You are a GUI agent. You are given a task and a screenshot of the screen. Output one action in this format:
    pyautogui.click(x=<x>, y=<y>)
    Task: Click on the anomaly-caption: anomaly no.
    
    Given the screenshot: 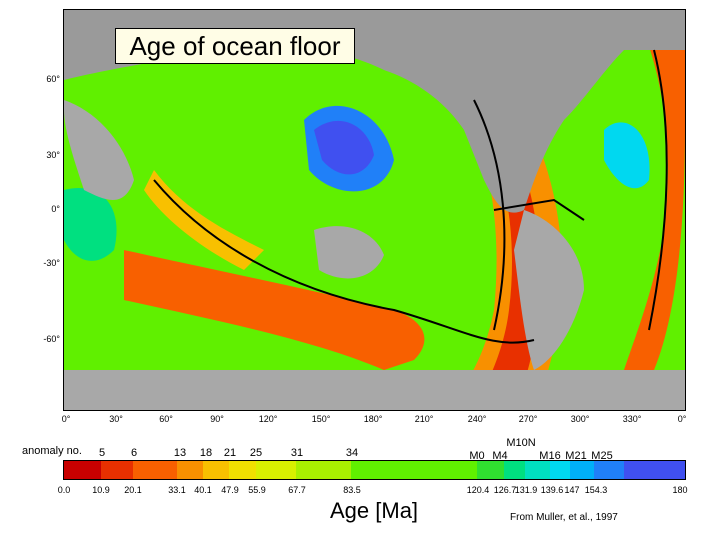 What is the action you would take?
    pyautogui.click(x=52, y=451)
    